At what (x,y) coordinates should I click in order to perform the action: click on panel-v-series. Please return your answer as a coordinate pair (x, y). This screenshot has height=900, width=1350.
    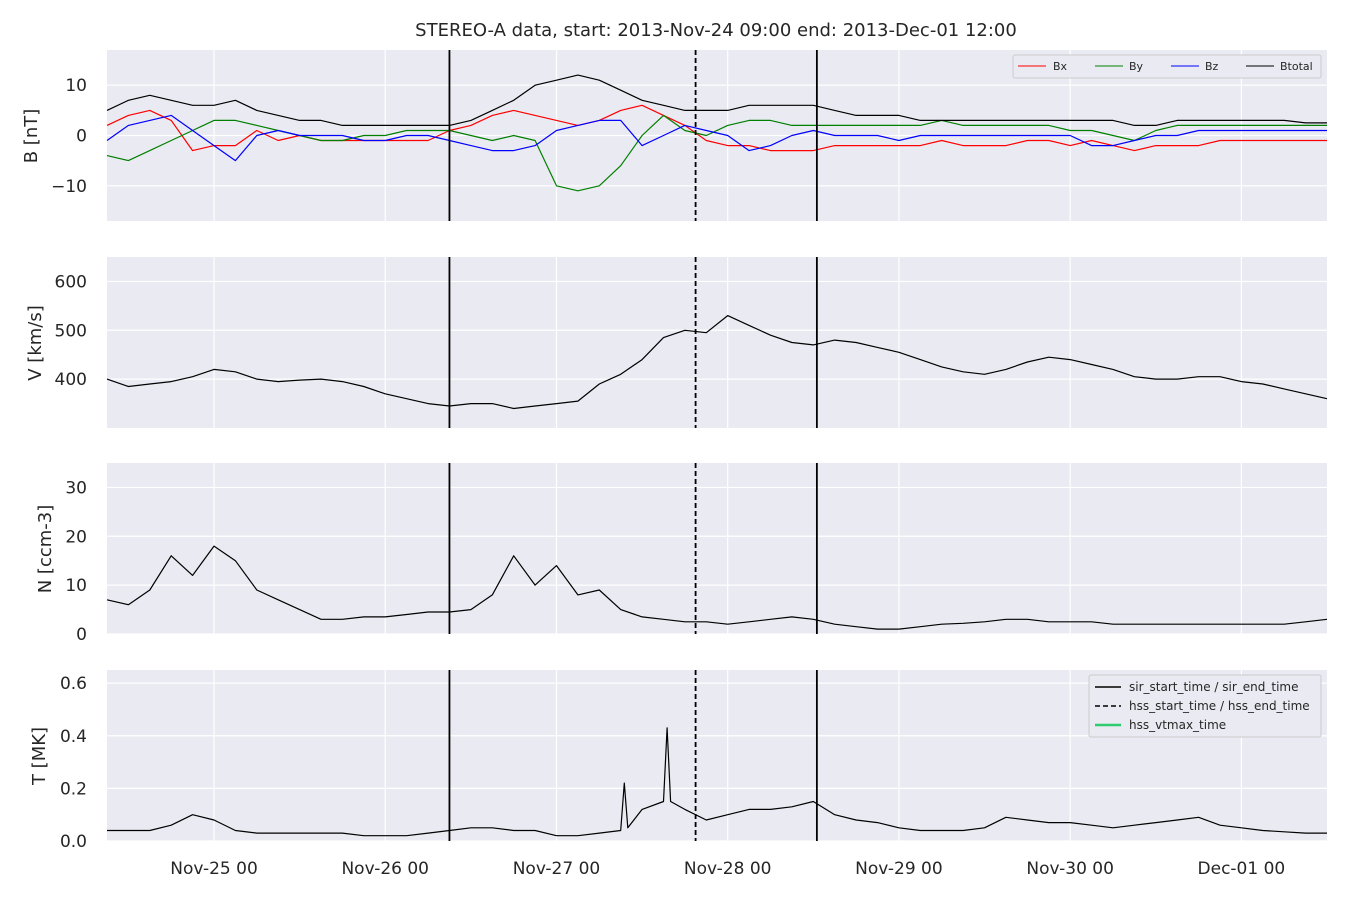
    Looking at the image, I should click on (717, 362).